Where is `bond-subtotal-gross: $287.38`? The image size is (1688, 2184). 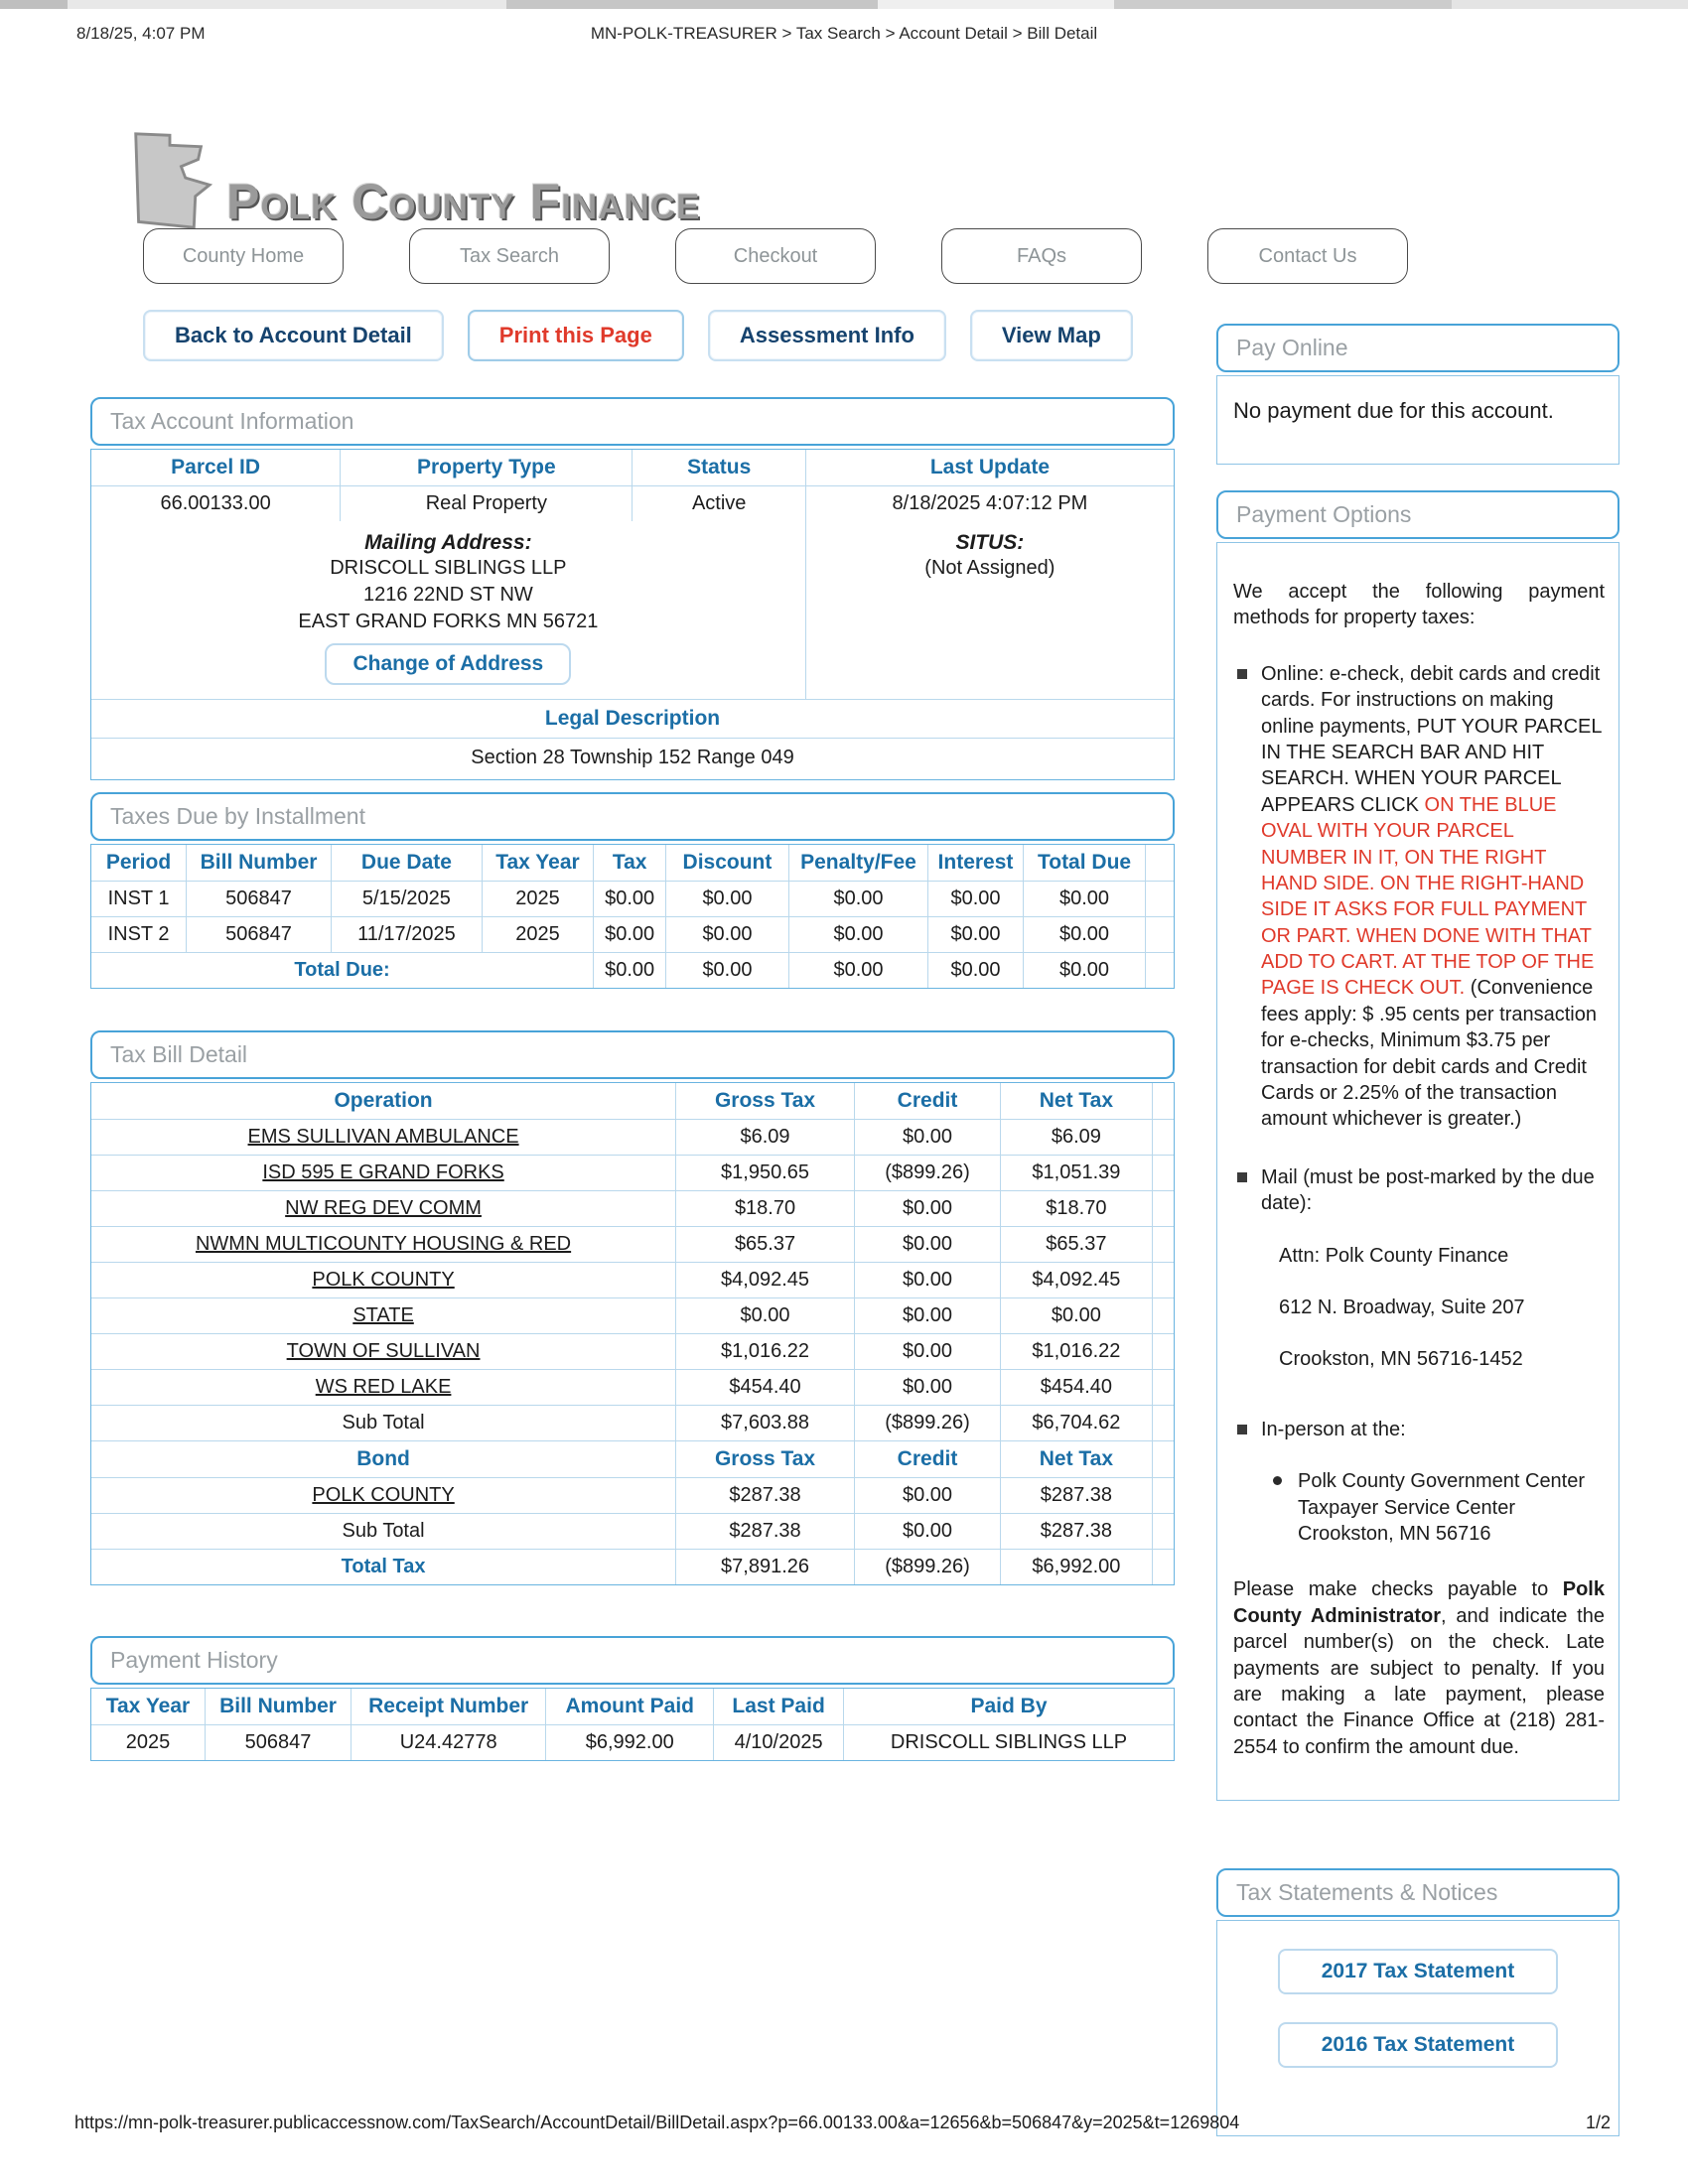
bond-subtotal-gross: $287.38 is located at coordinates (765, 1531).